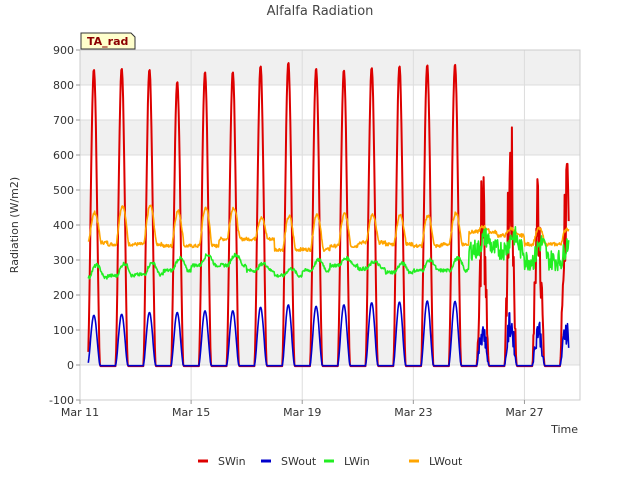 The height and width of the screenshot is (480, 640). I want to click on series-line-swout, so click(328, 333).